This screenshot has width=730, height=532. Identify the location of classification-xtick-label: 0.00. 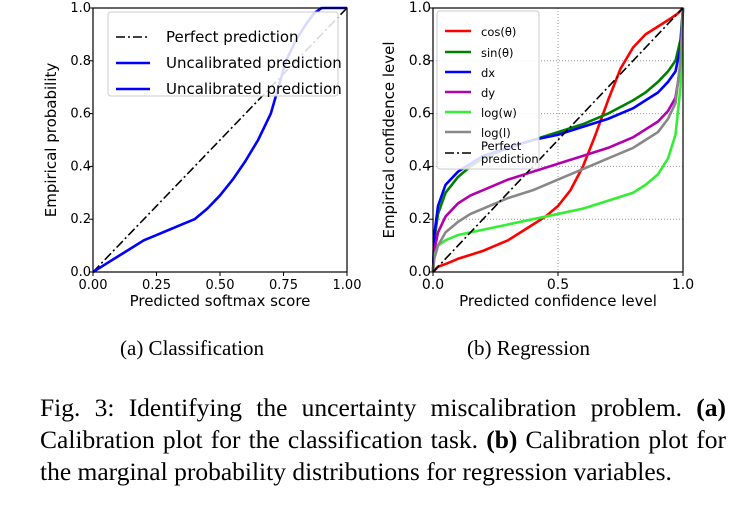
(93, 285).